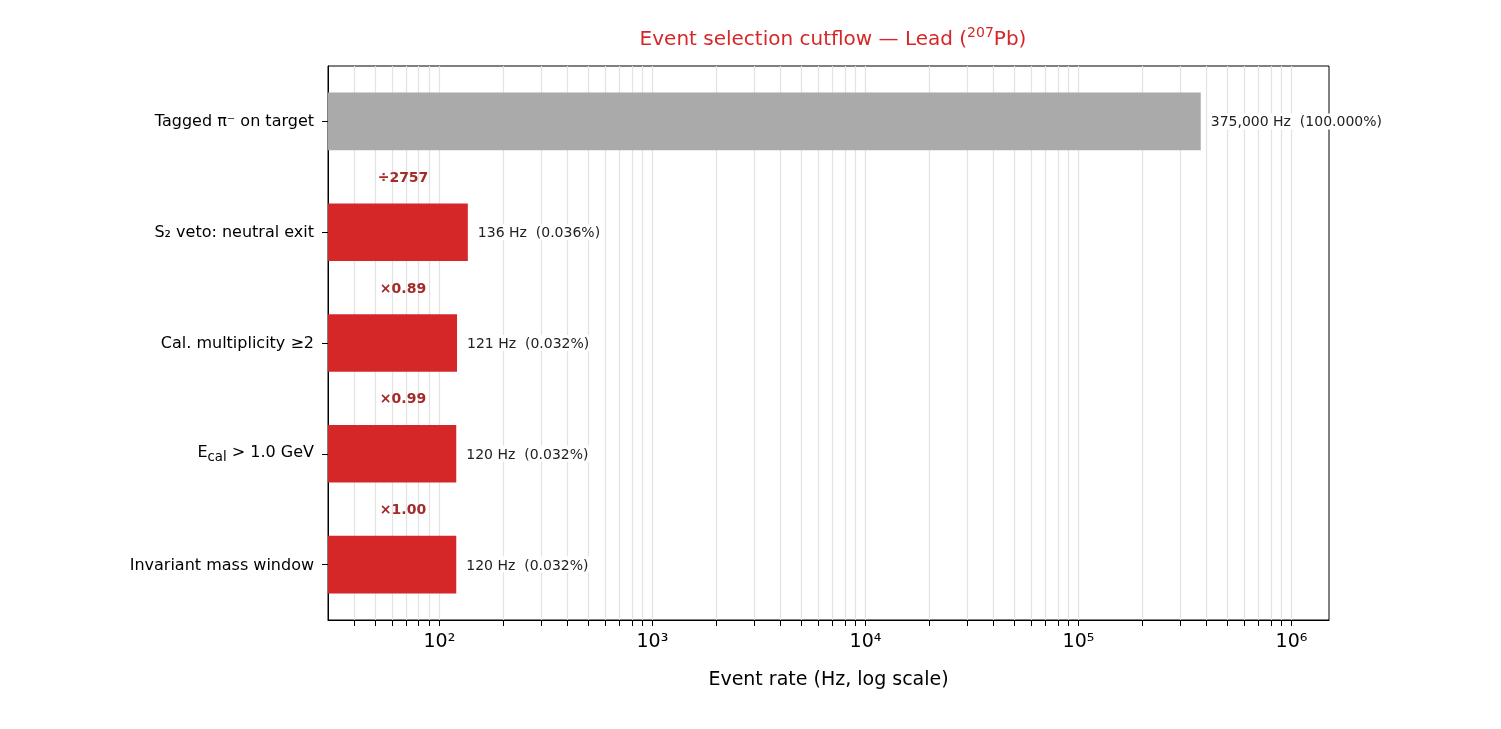 The height and width of the screenshot is (729, 1501). Describe the element at coordinates (234, 121) in the screenshot. I see `y-tick-label: Tagged π⁻ on target` at that location.